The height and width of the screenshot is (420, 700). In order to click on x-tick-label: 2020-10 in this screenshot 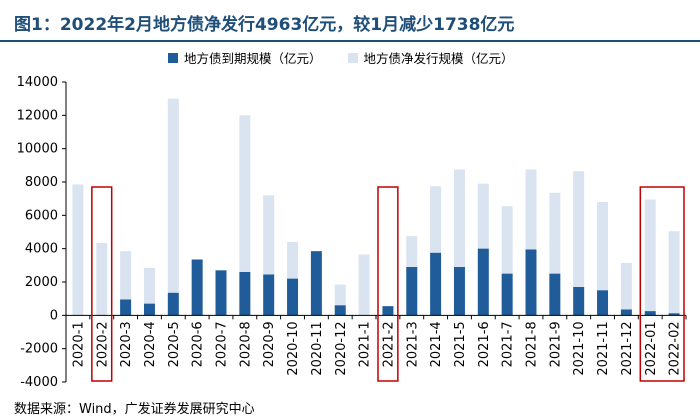, I will do `click(293, 348)`.